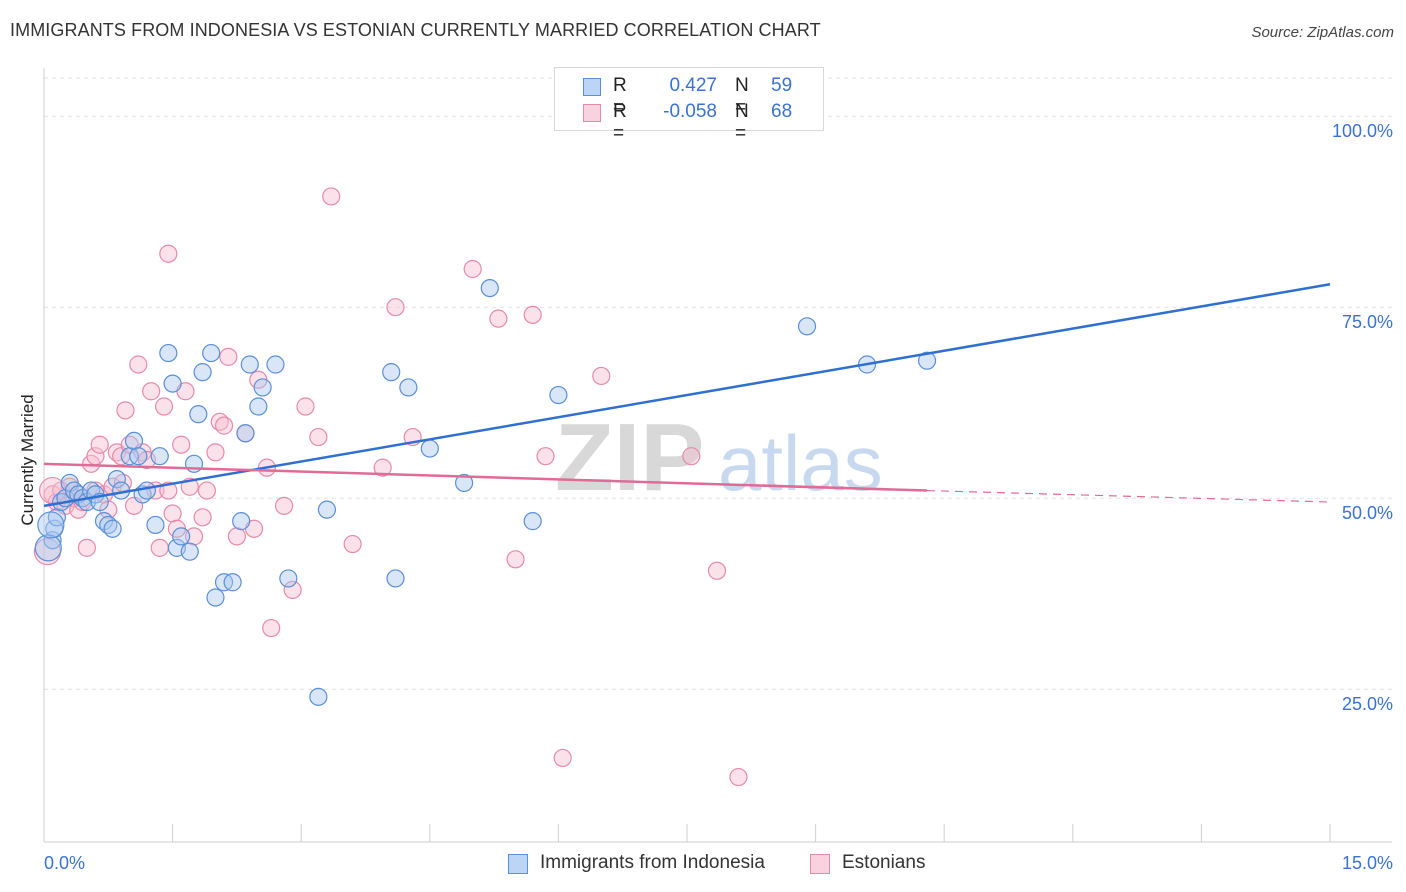  I want to click on legend-n-value: 59, so click(782, 85).